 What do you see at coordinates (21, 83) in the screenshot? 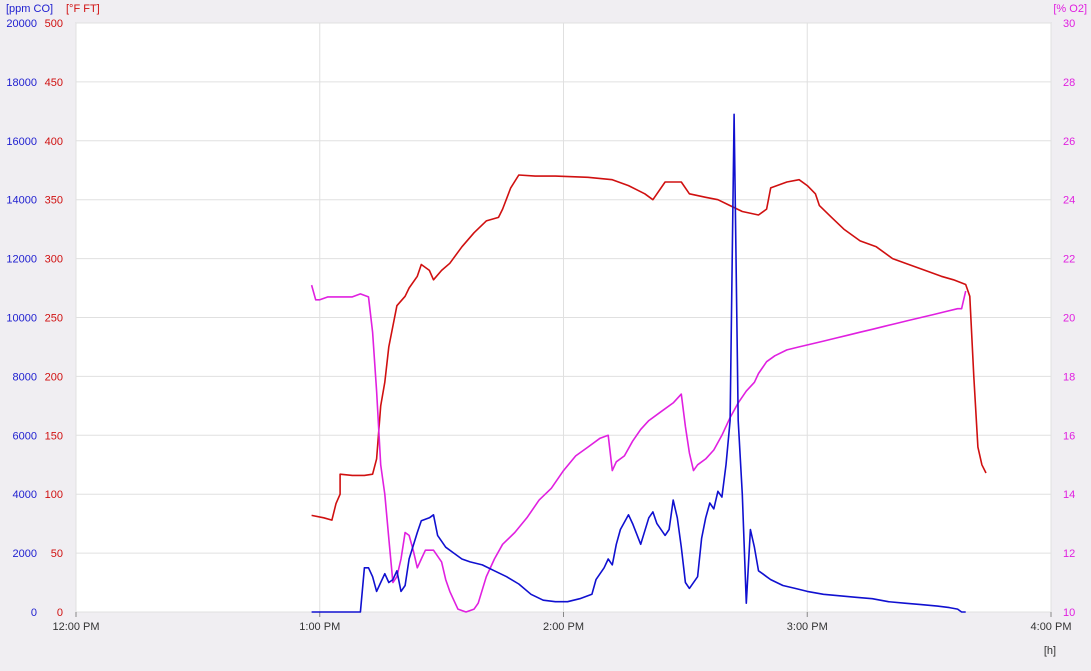
I see `co-tick-label: 18000` at bounding box center [21, 83].